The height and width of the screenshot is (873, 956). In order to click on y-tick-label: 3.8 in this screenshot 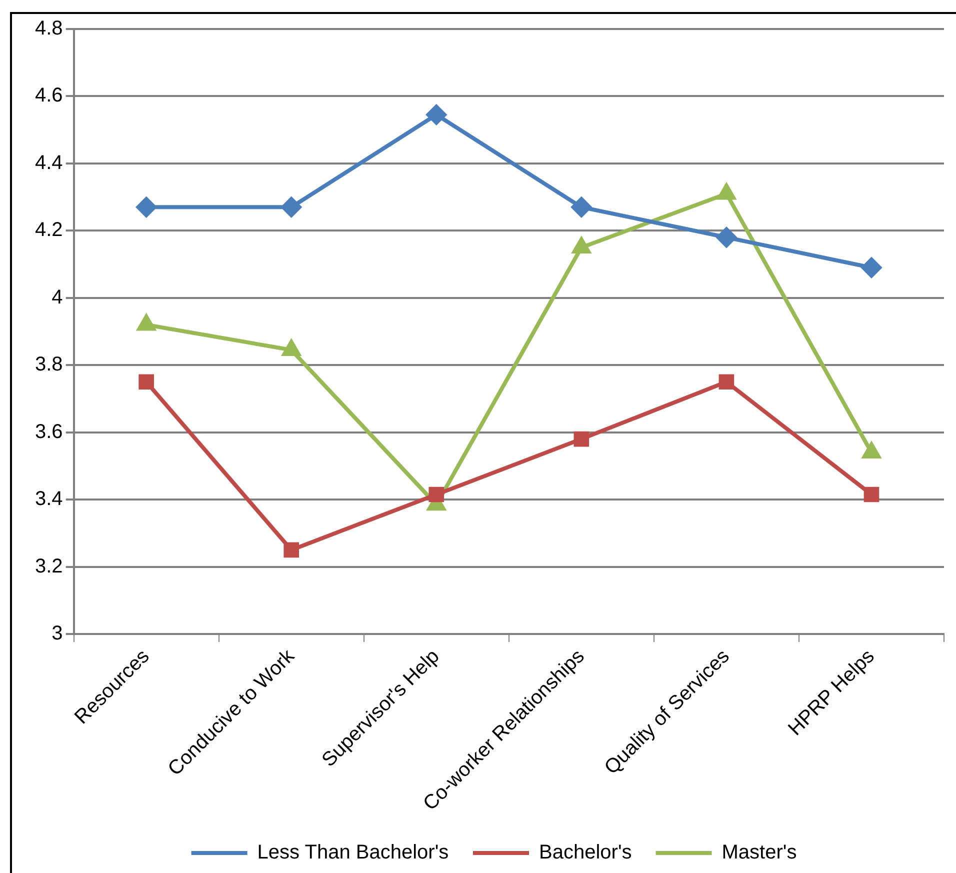, I will do `click(48, 365)`.